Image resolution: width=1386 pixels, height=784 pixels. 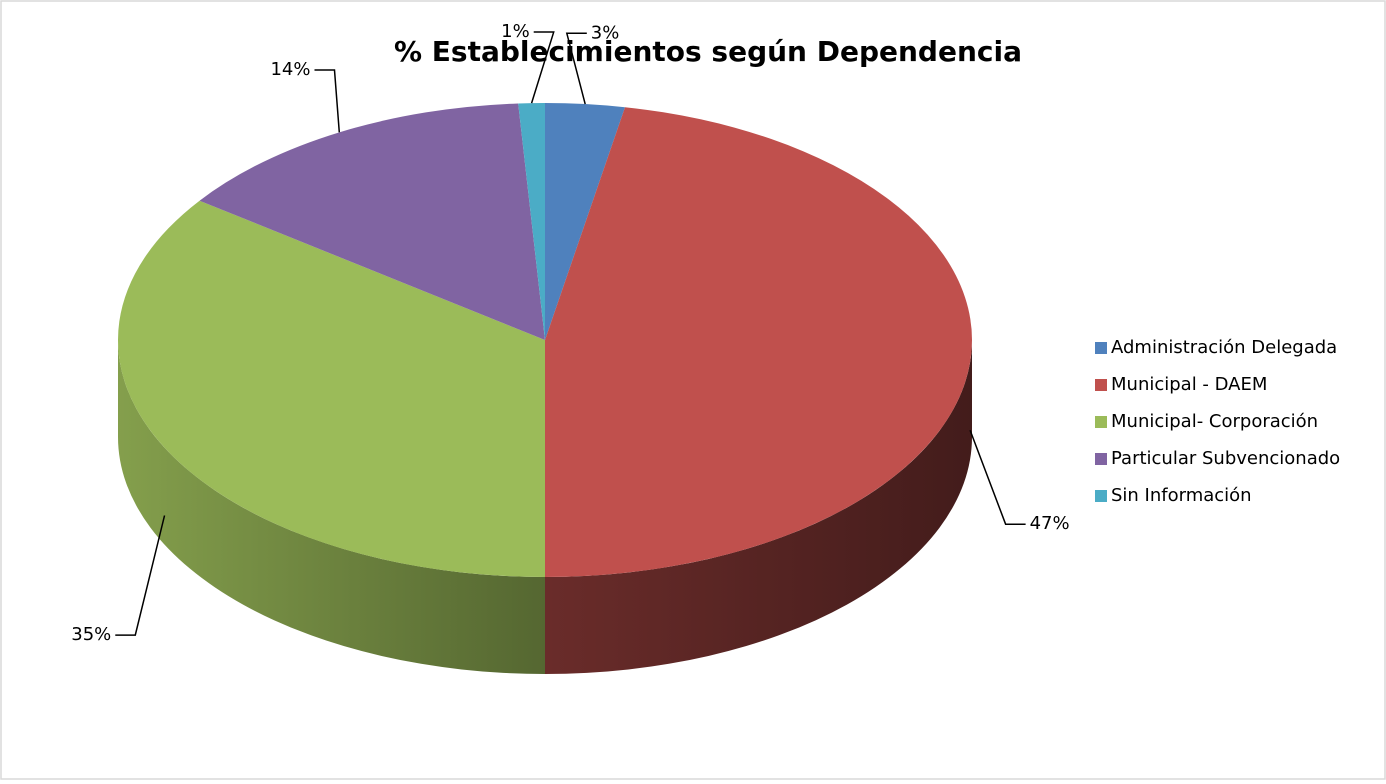 What do you see at coordinates (605, 32) in the screenshot?
I see `data-label: 3%` at bounding box center [605, 32].